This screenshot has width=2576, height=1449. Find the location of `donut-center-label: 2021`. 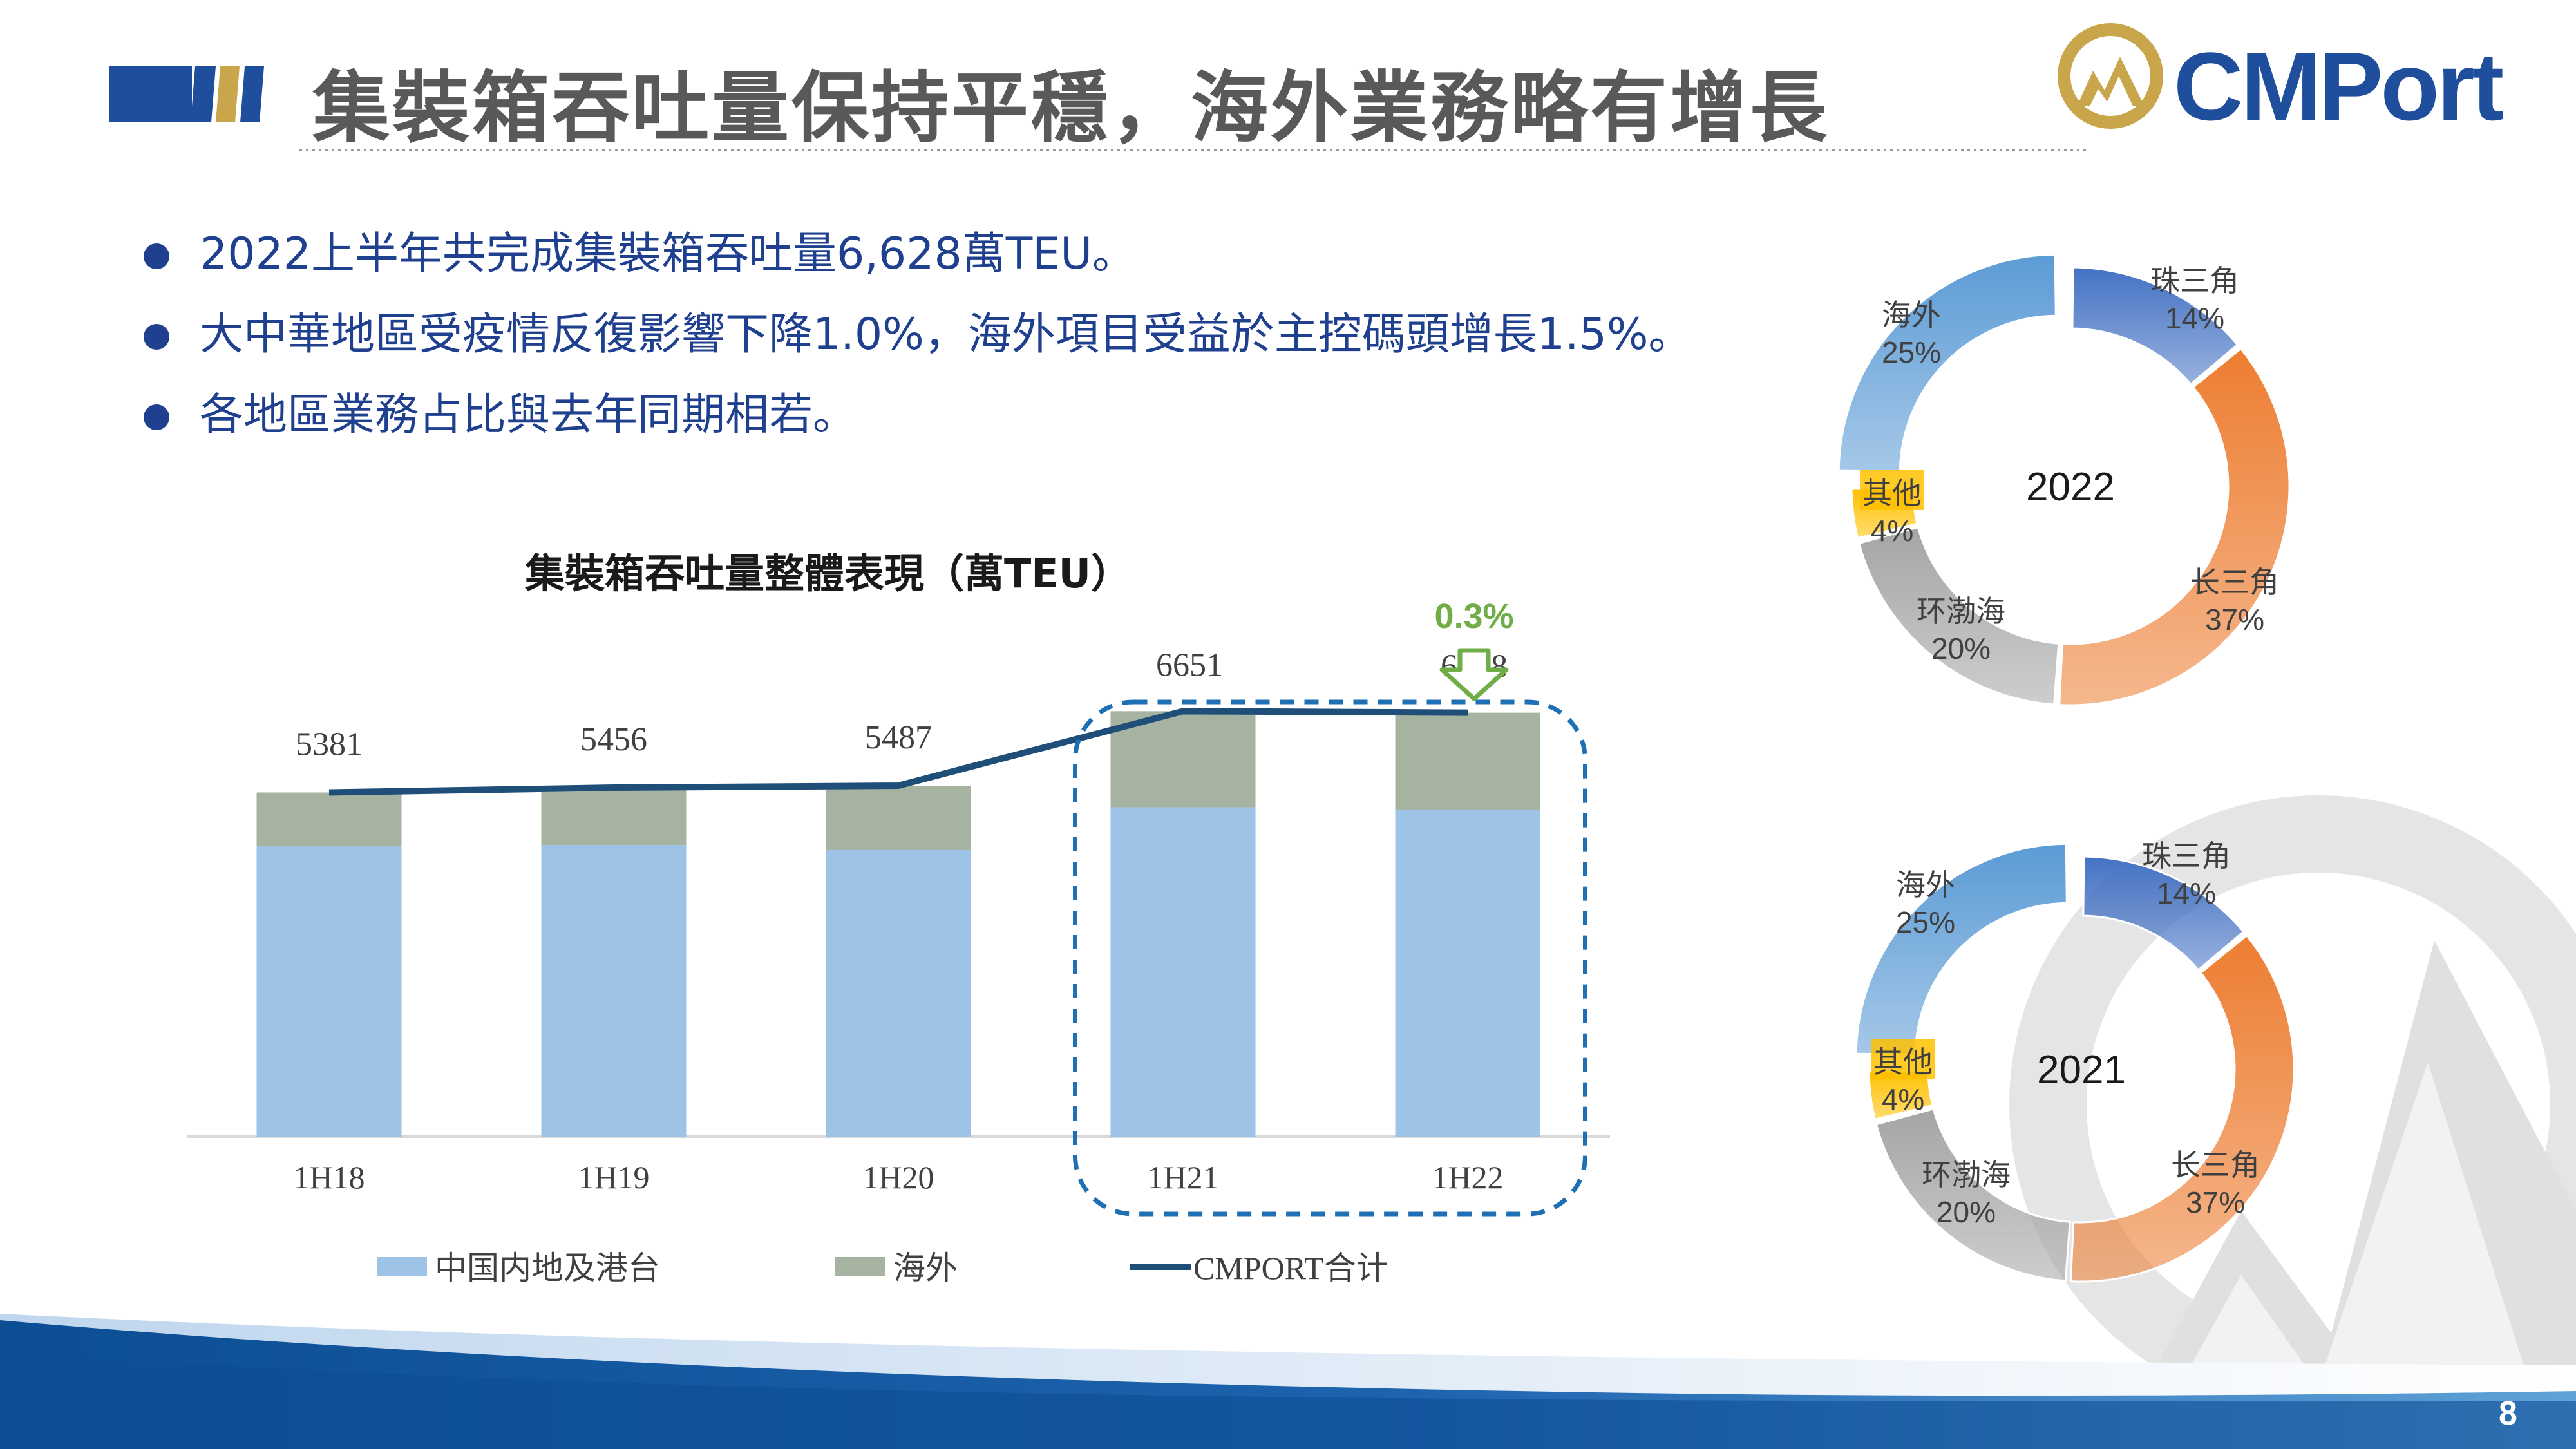

donut-center-label: 2021 is located at coordinates (2081, 1070).